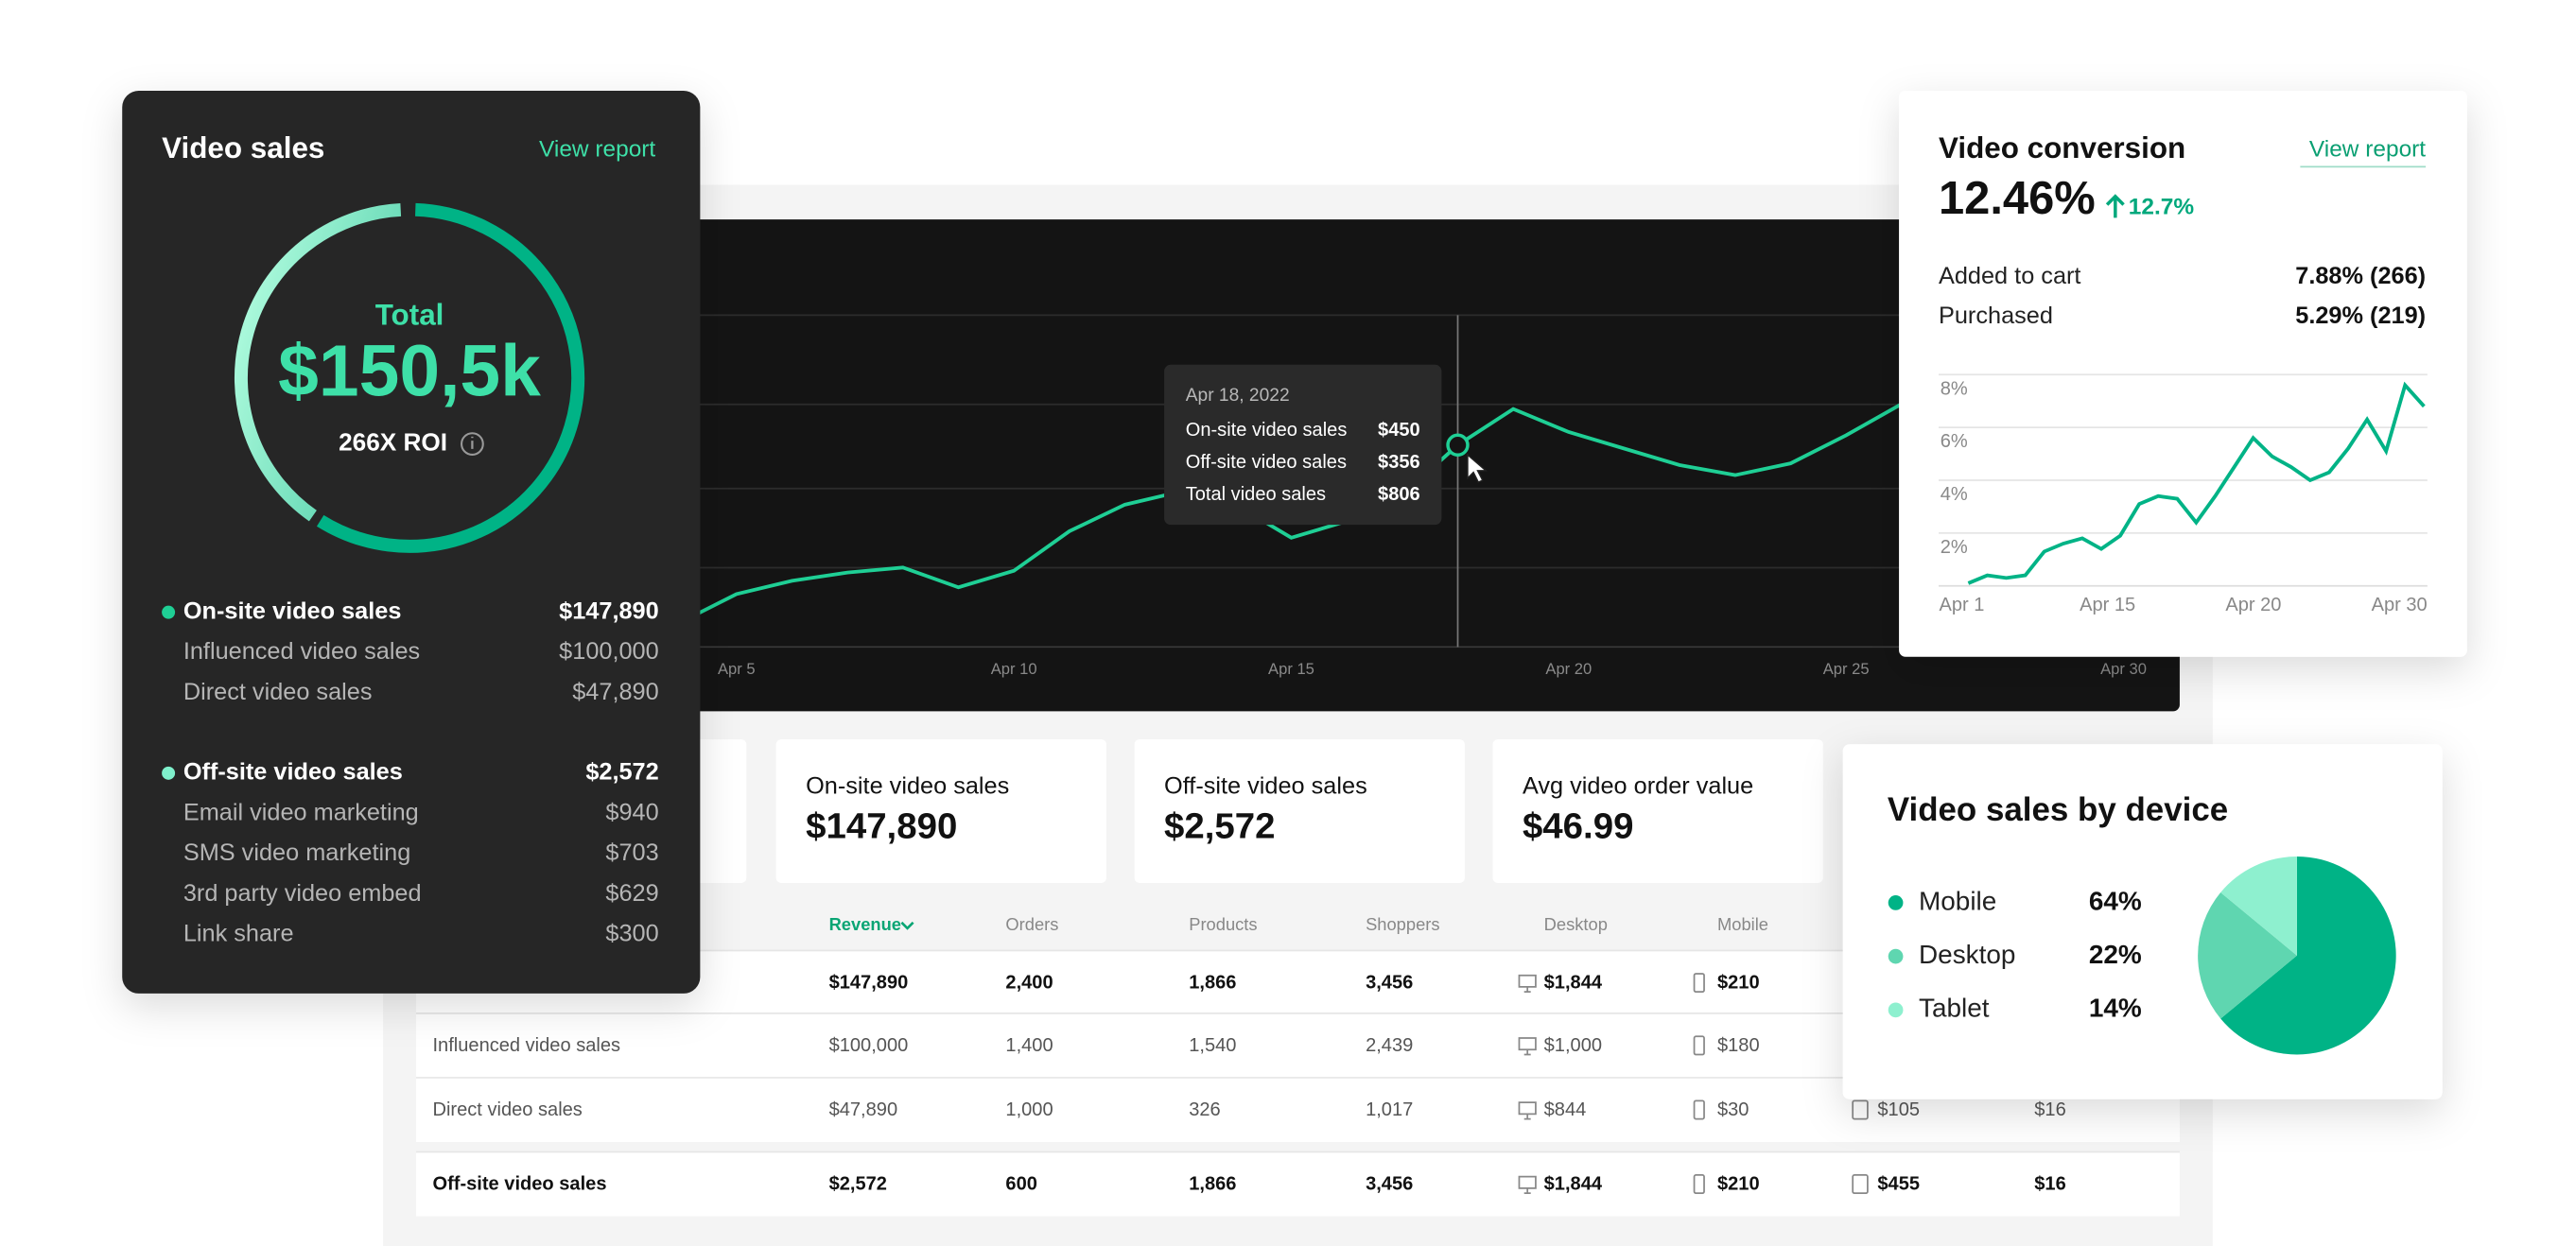  Describe the element at coordinates (1996, 316) in the screenshot. I see `stat-label: Purchased` at that location.